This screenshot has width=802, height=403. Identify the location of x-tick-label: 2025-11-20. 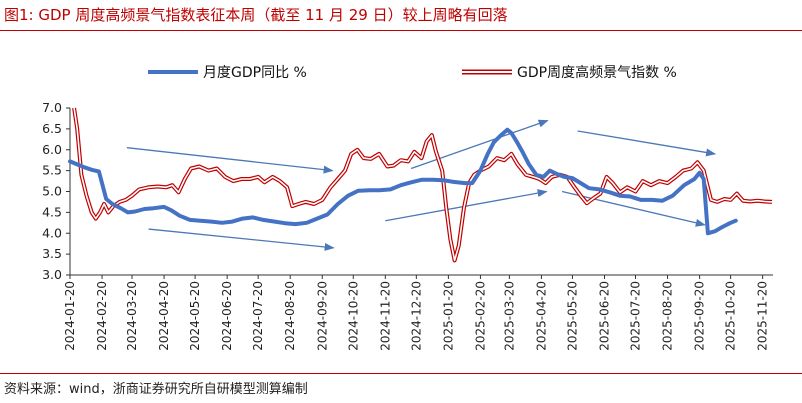
(763, 316).